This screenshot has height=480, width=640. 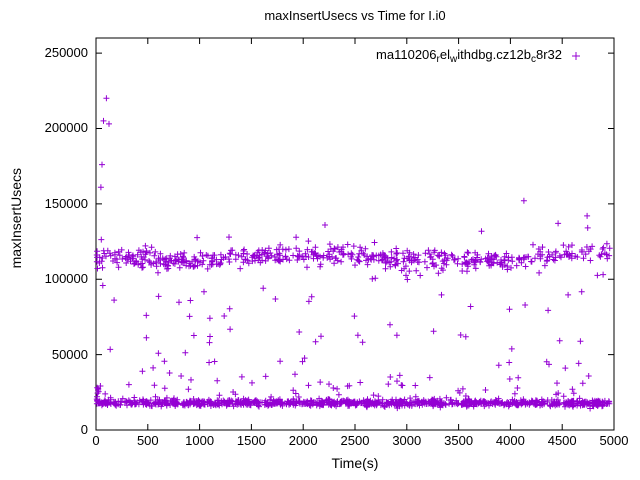 What do you see at coordinates (96, 440) in the screenshot?
I see `x-tick-label: 0` at bounding box center [96, 440].